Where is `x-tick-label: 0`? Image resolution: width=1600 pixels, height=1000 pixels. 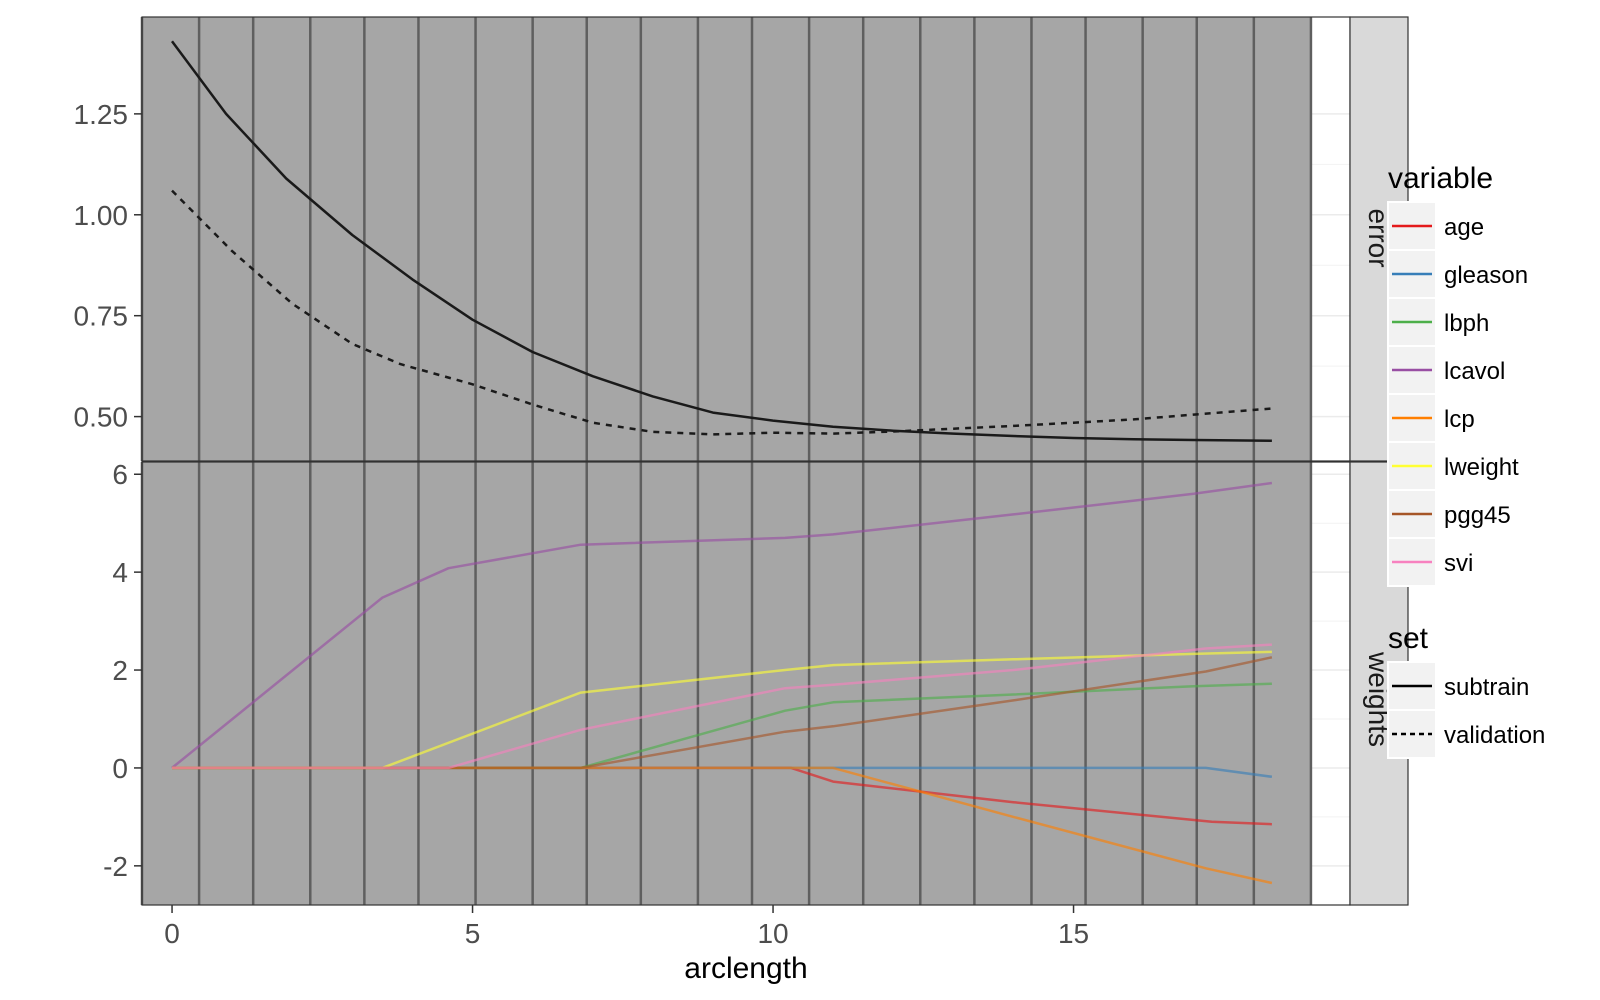
x-tick-label: 0 is located at coordinates (172, 933).